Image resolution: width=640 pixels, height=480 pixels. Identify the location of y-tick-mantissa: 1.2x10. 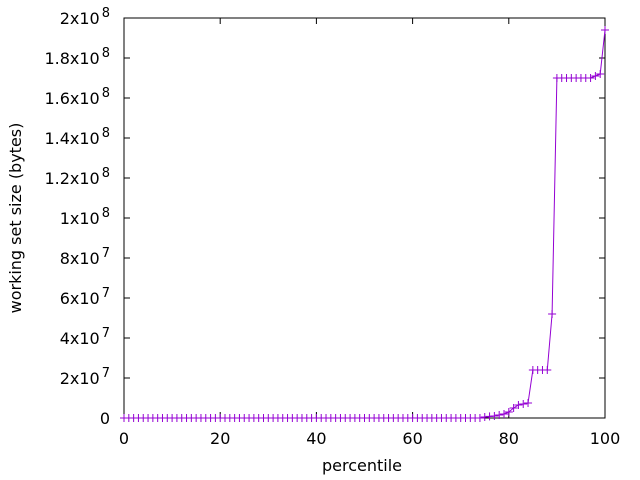
(71, 178).